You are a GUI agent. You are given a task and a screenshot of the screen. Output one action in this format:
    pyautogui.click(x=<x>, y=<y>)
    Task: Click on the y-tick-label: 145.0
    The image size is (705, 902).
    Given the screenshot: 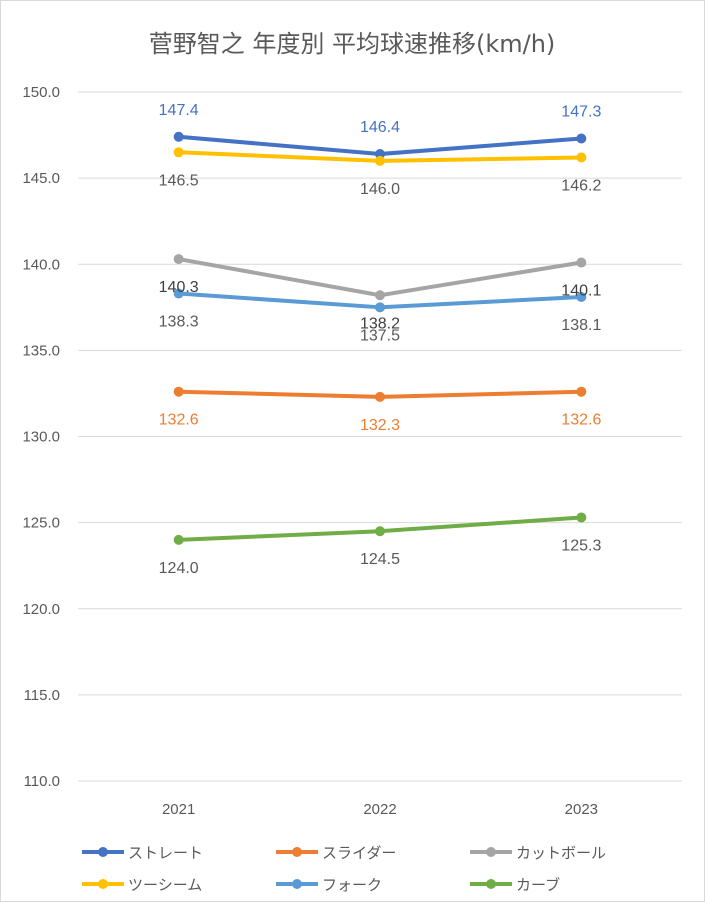 What is the action you would take?
    pyautogui.click(x=41, y=178)
    